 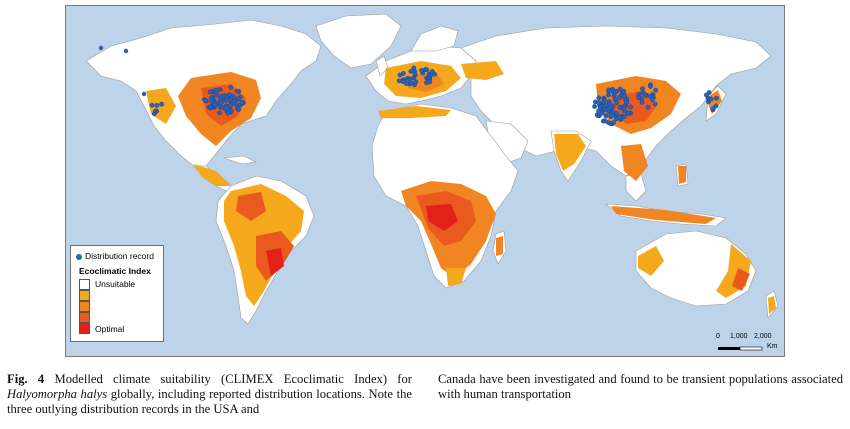 What do you see at coordinates (434, 38) in the screenshot?
I see `scandinavia` at bounding box center [434, 38].